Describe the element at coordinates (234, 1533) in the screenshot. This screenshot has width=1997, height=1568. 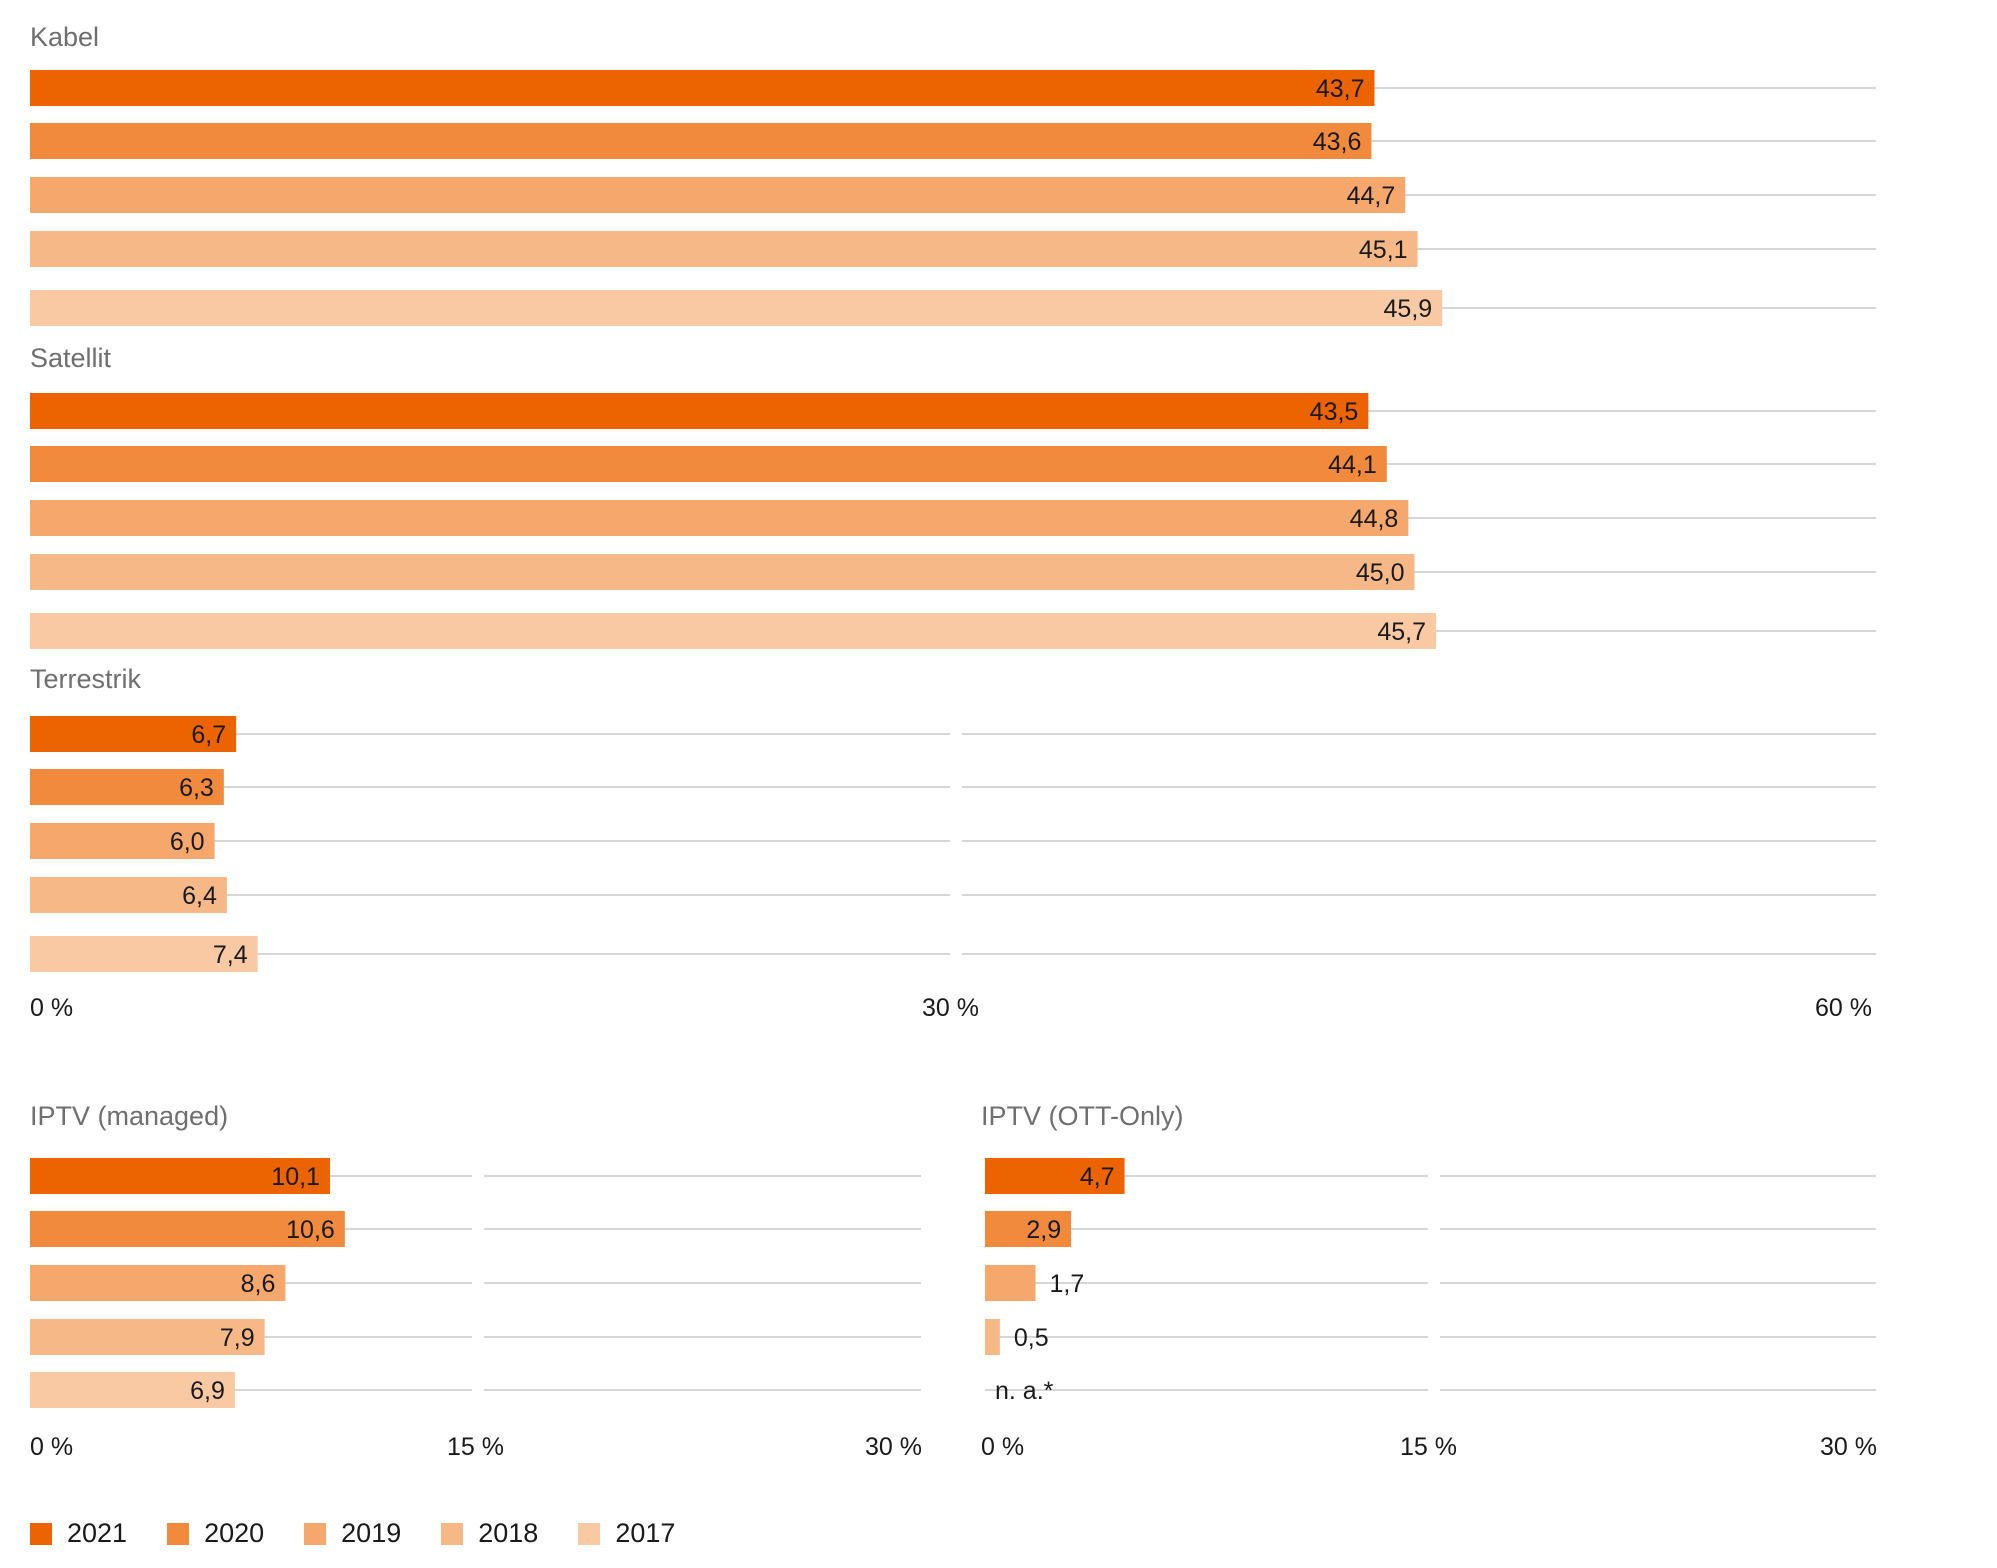
I see `legend-label-2020: 2020` at that location.